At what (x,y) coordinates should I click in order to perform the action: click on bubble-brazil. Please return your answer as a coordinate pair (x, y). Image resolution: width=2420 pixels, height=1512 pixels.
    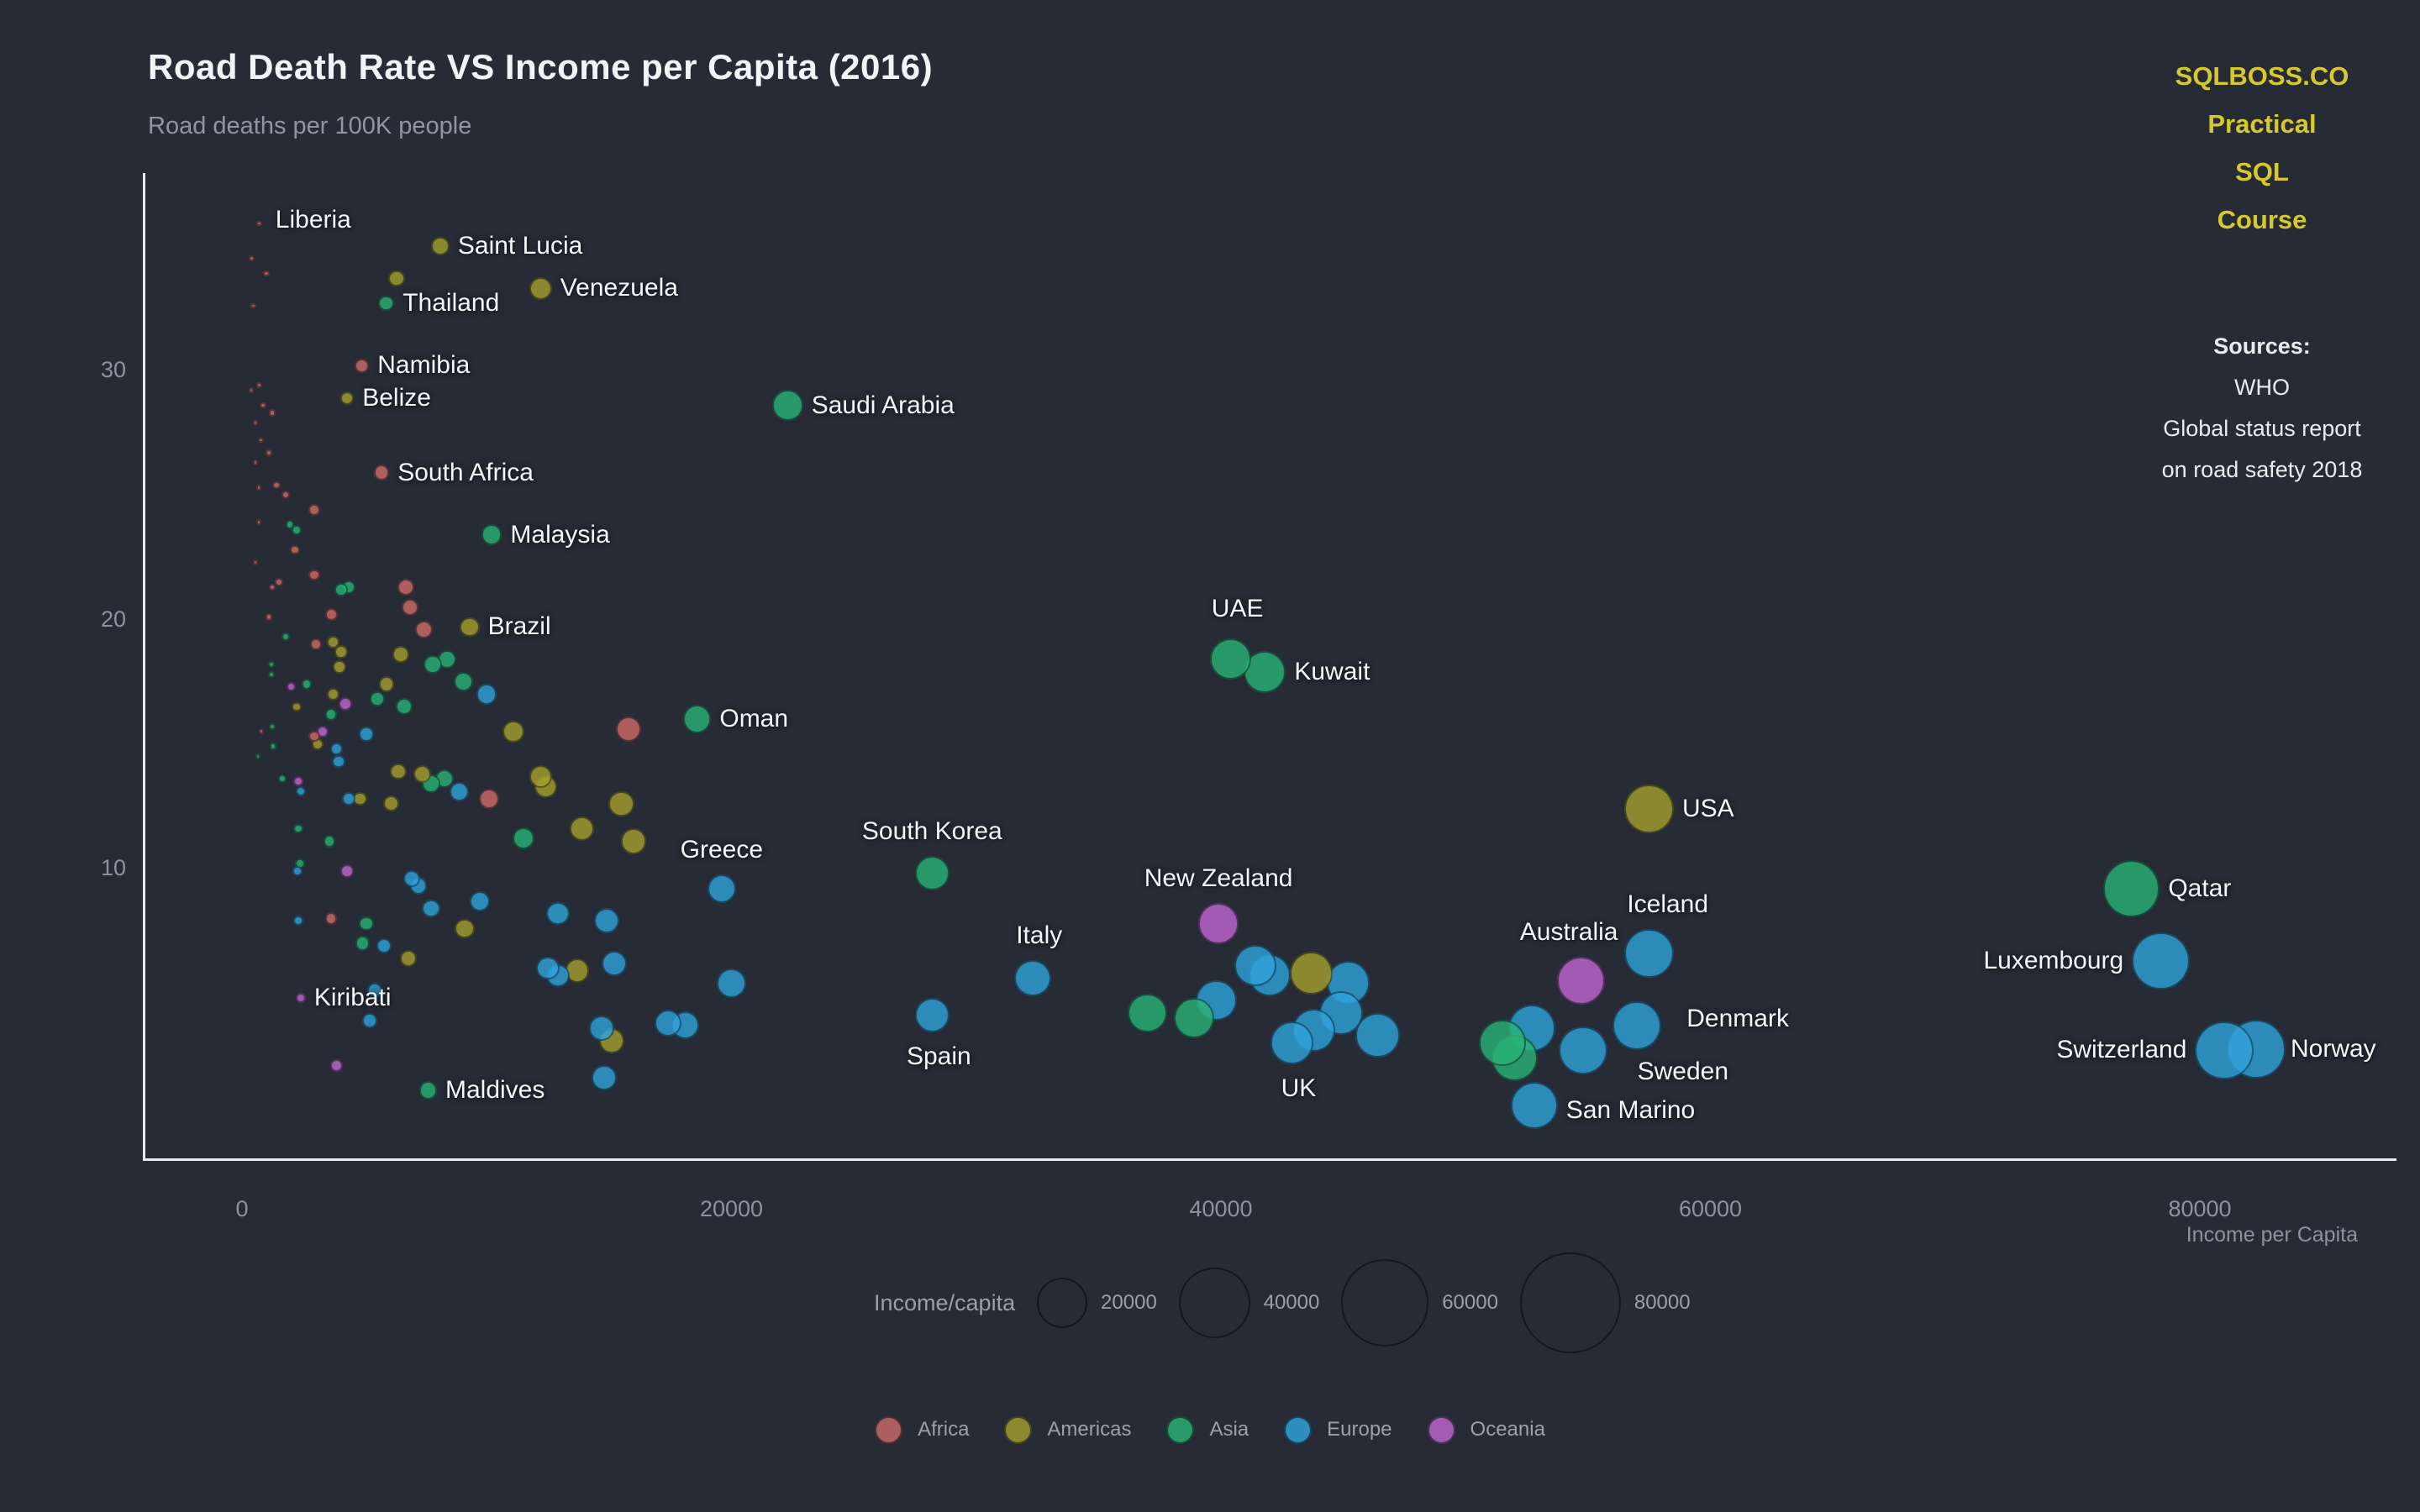
    Looking at the image, I should click on (470, 627).